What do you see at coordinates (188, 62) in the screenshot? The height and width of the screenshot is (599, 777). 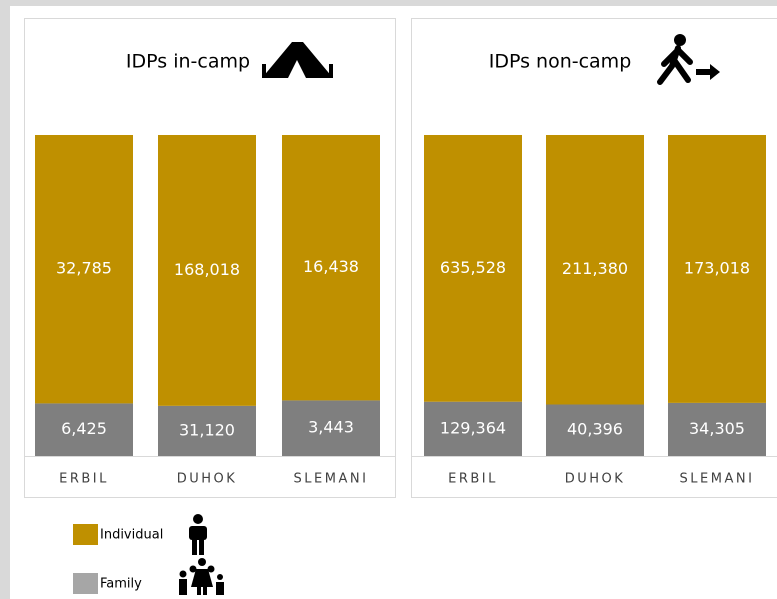 I see `chart-title: IDPs in-camp` at bounding box center [188, 62].